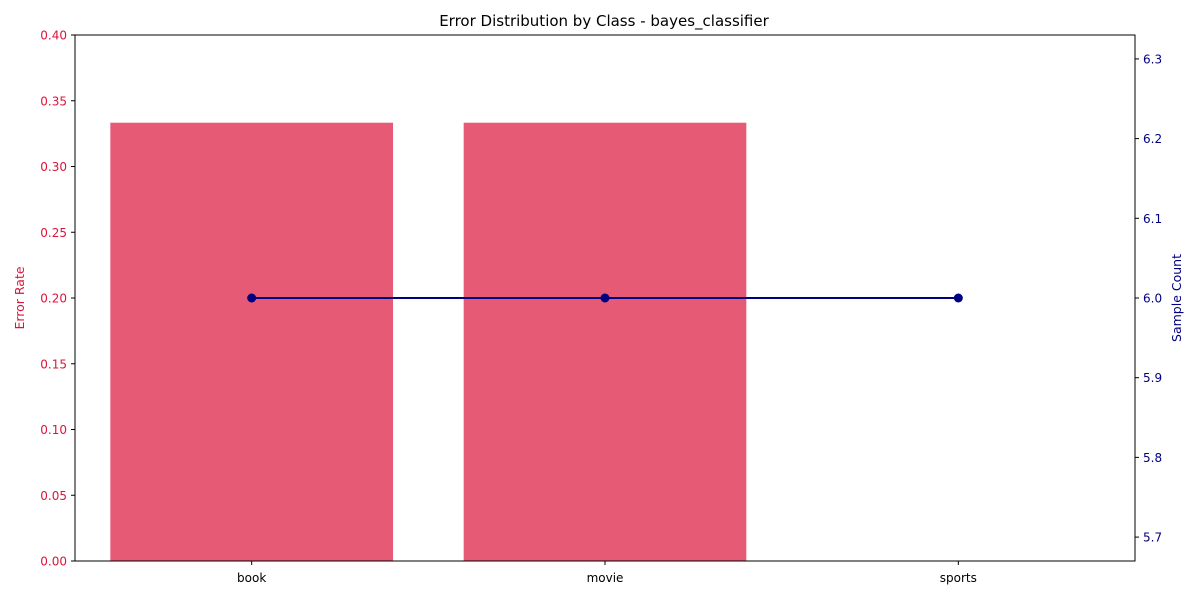 Image resolution: width=1200 pixels, height=605 pixels. Describe the element at coordinates (1152, 139) in the screenshot. I see `y-right-tick-label: 6.2` at that location.